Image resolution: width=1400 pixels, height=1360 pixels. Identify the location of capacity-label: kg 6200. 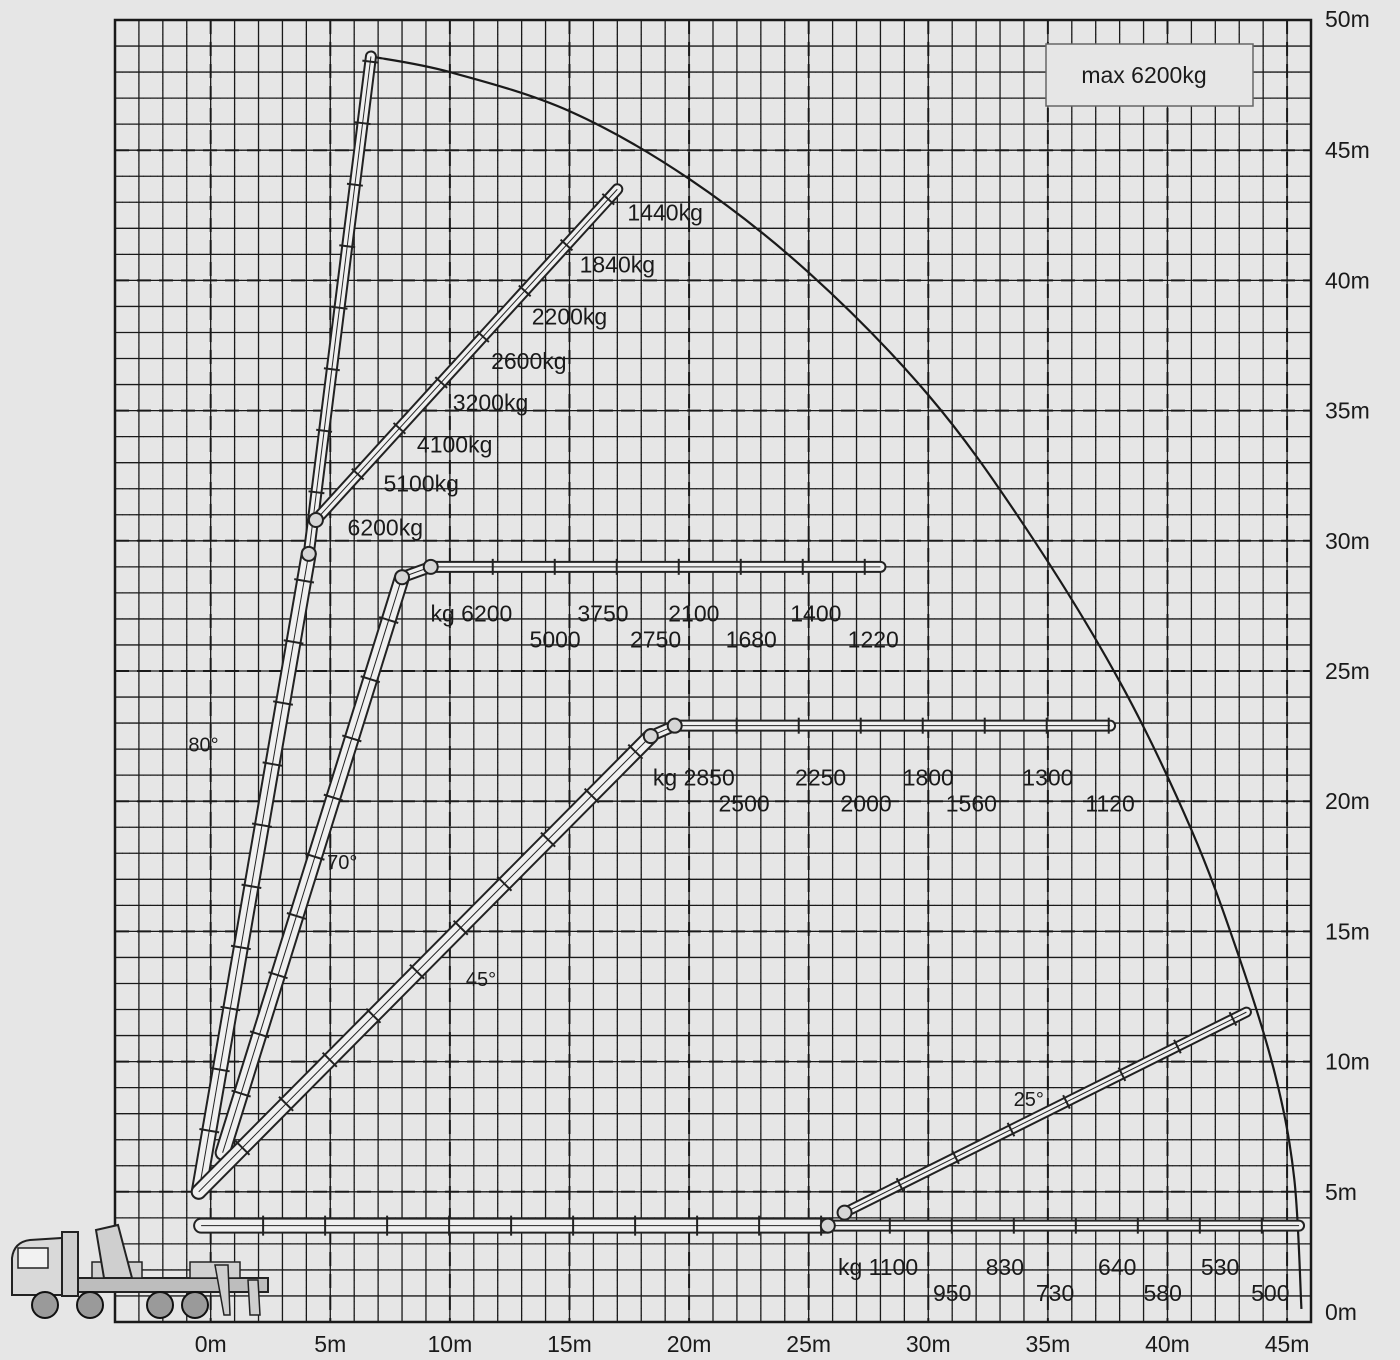
(471, 614).